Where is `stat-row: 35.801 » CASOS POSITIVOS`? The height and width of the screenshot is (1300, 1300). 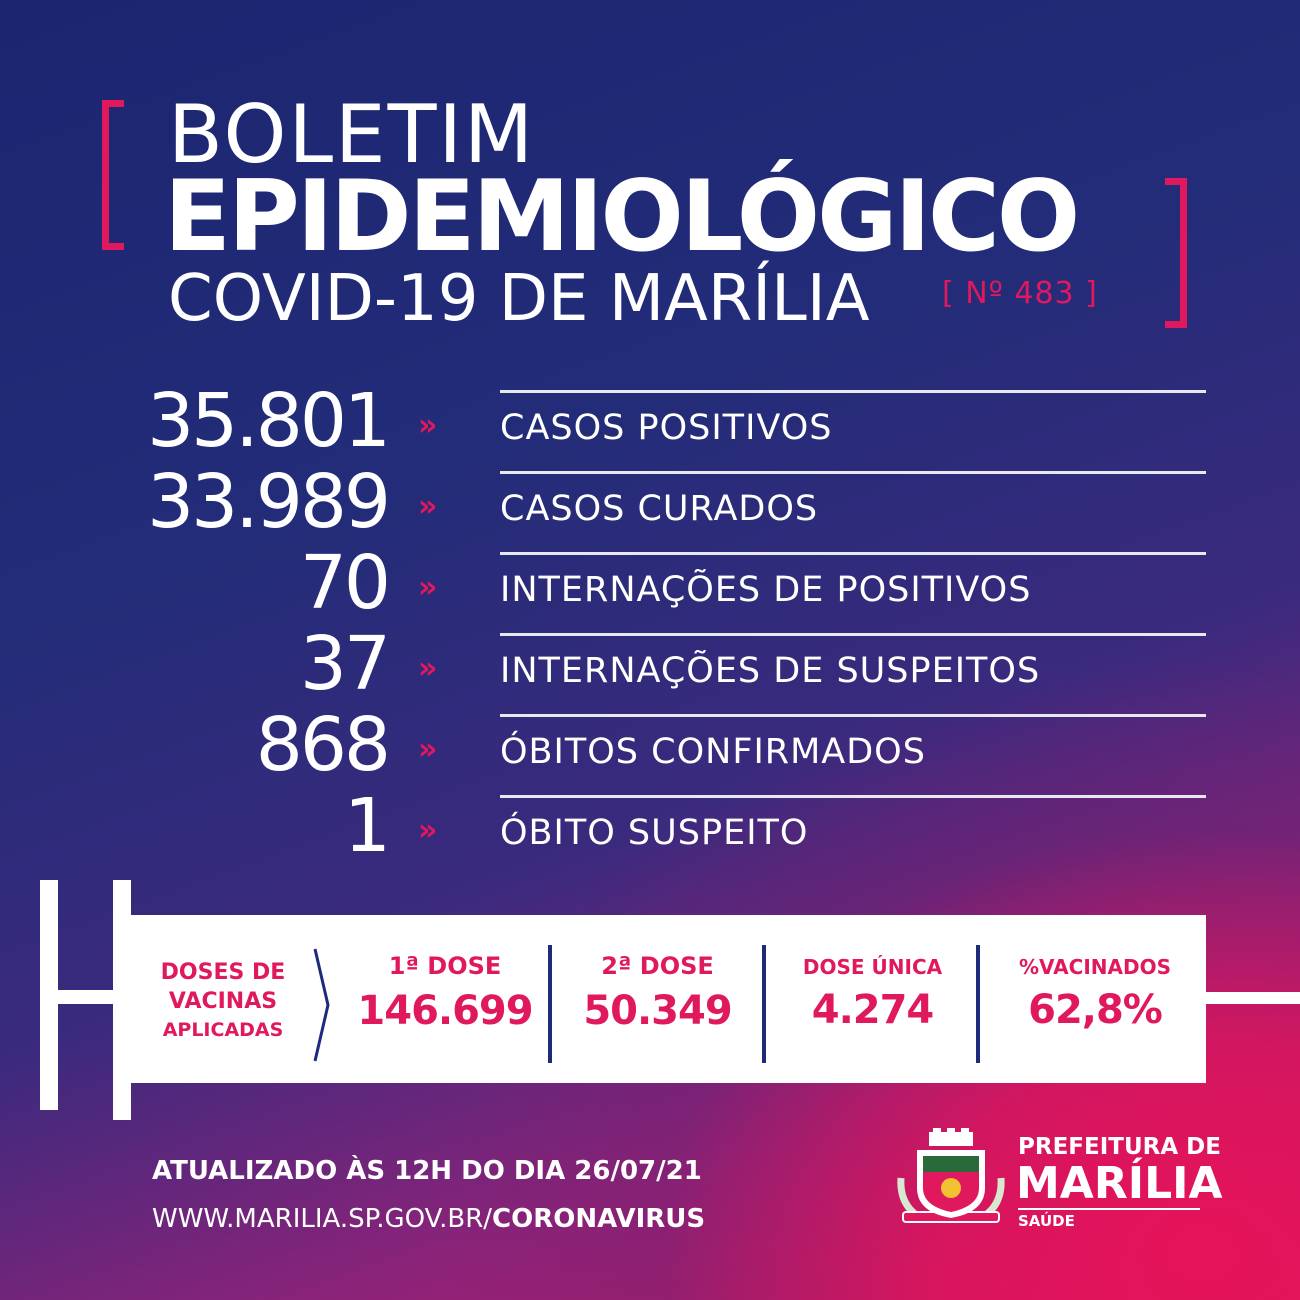
stat-row: 35.801 » CASOS POSITIVOS is located at coordinates (650, 422).